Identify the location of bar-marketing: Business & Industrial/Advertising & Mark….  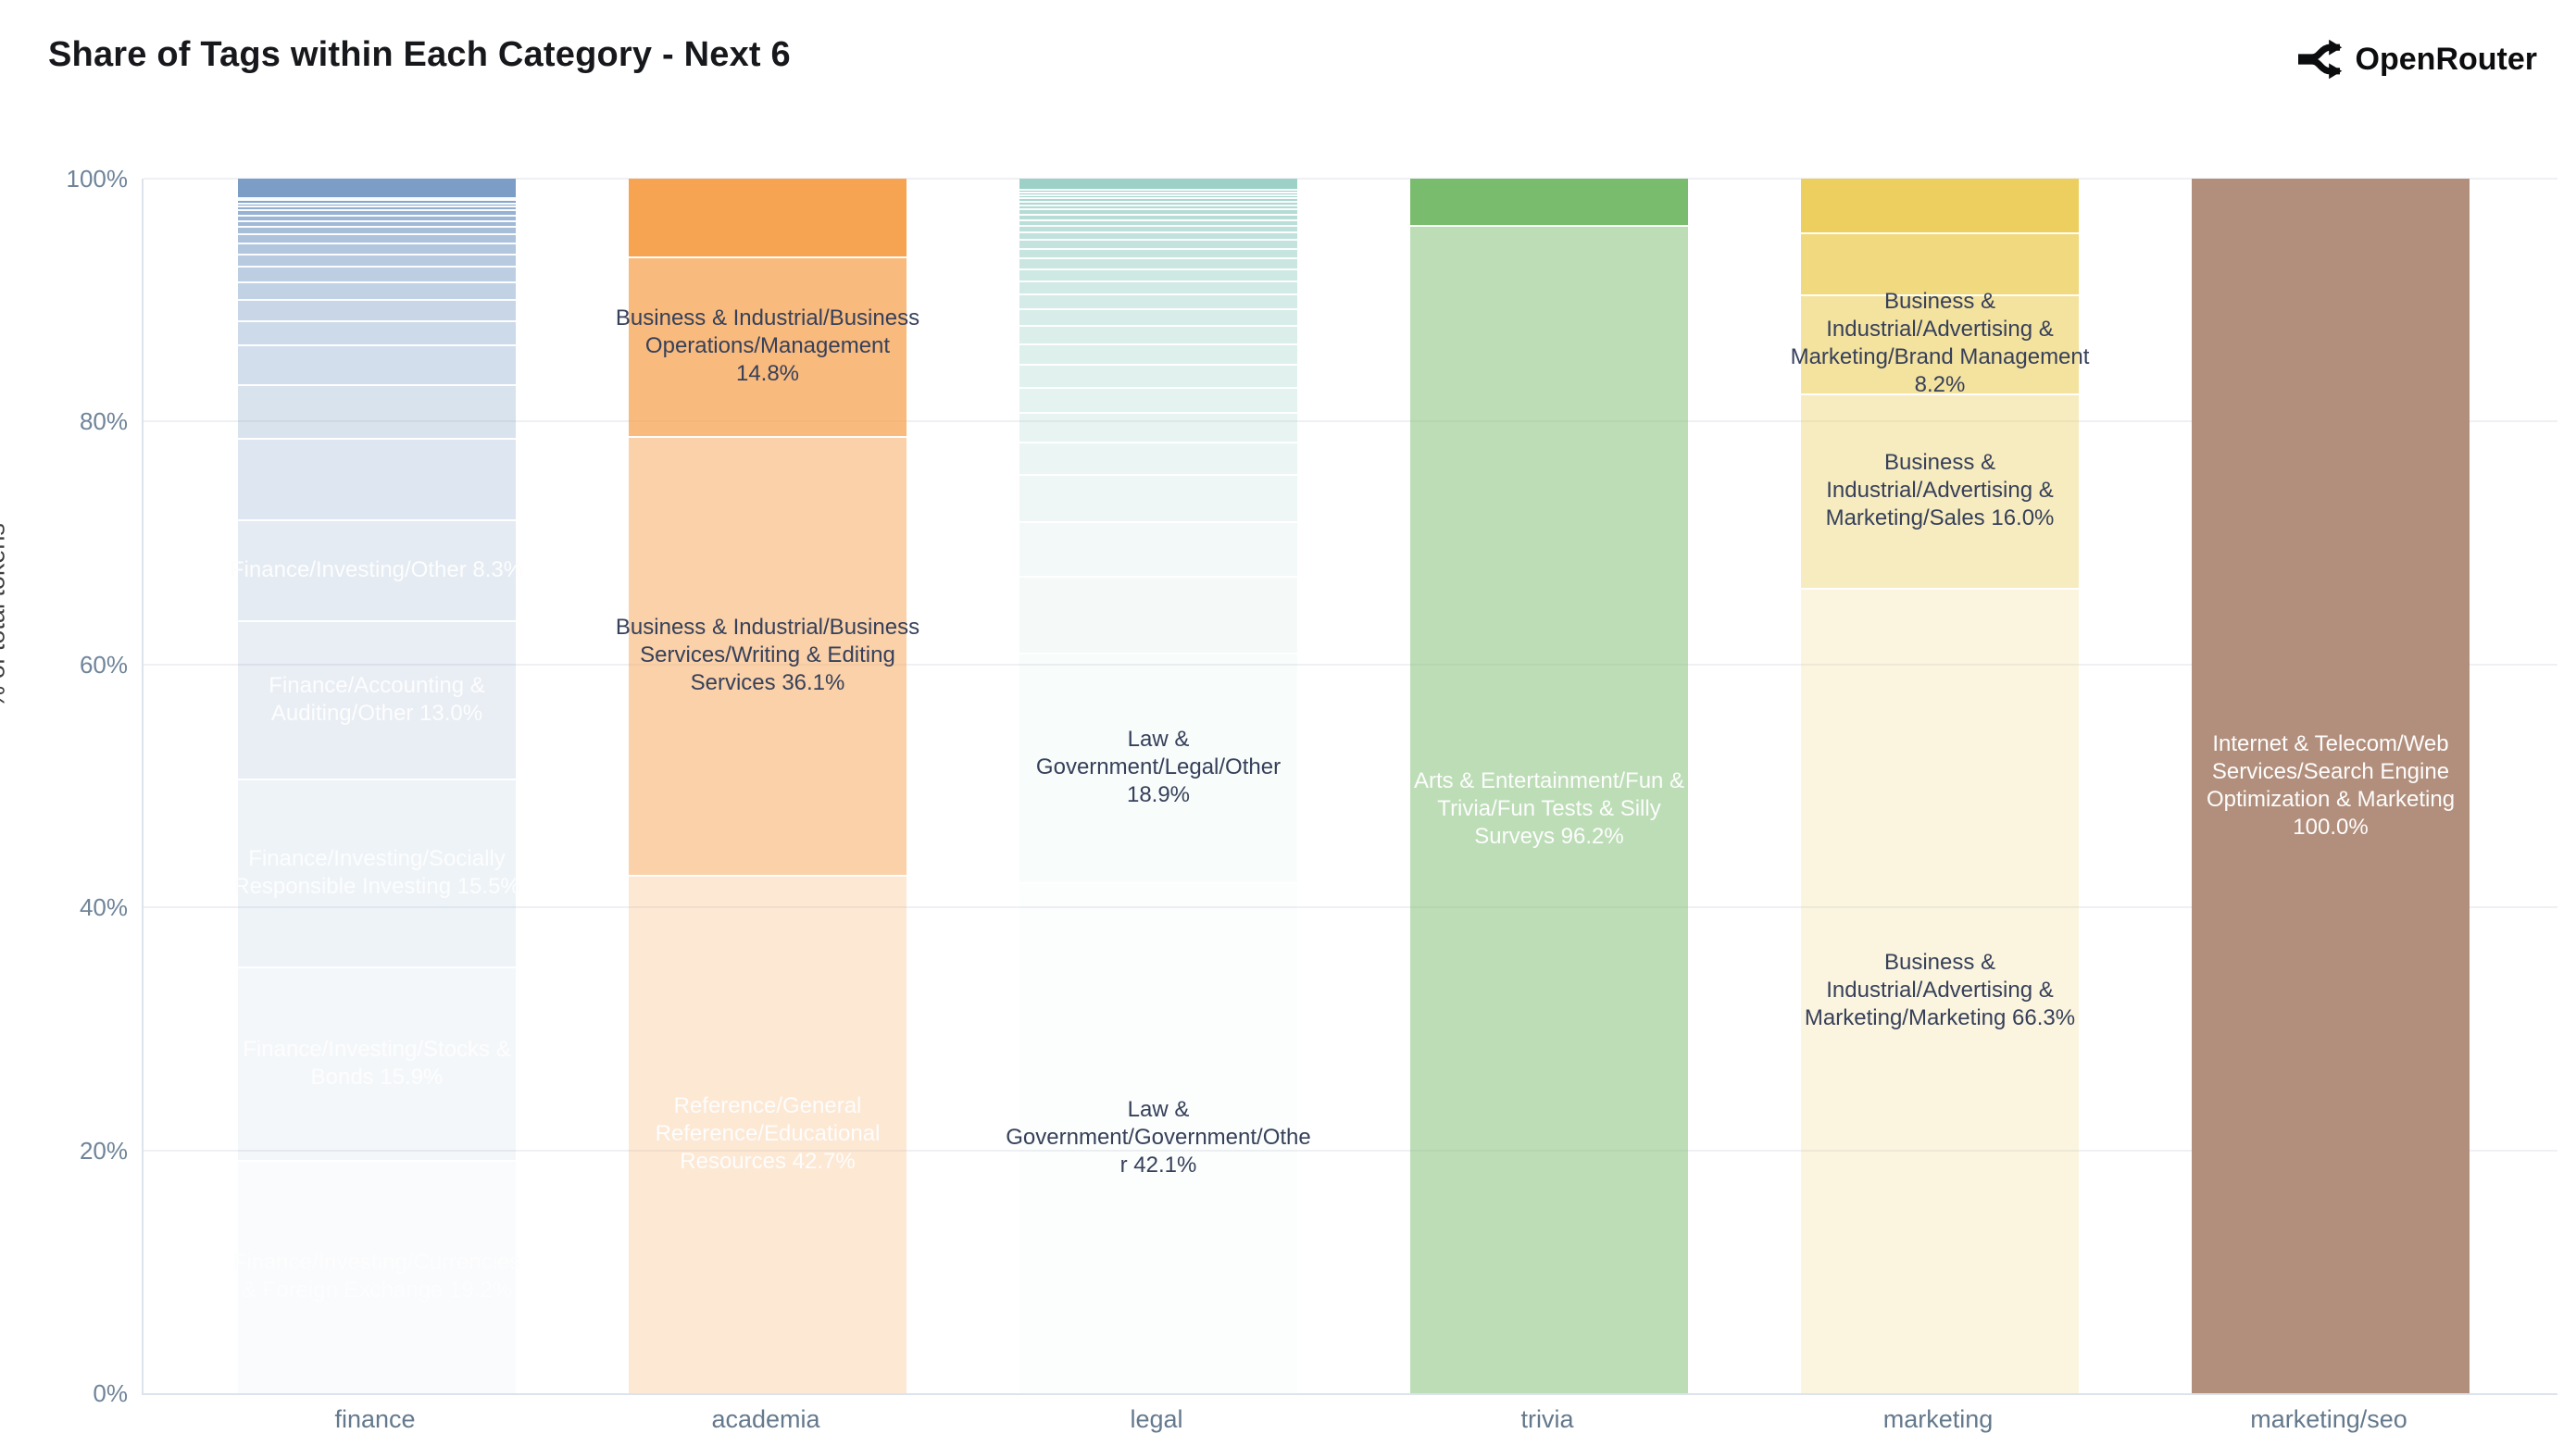
(1940, 786).